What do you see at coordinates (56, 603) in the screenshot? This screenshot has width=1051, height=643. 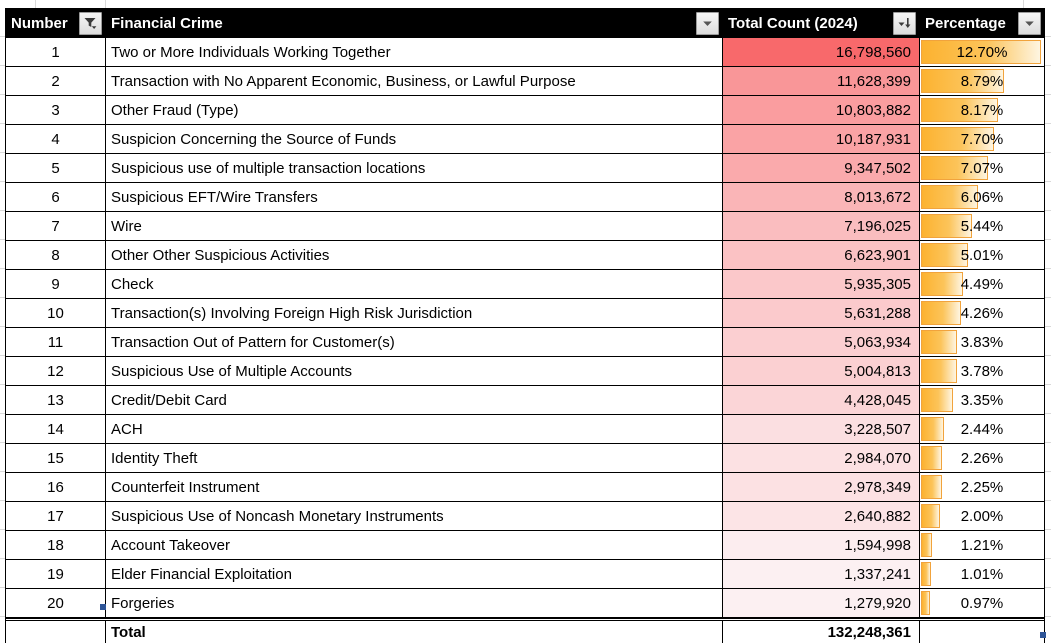 I see `number-cell: 20` at bounding box center [56, 603].